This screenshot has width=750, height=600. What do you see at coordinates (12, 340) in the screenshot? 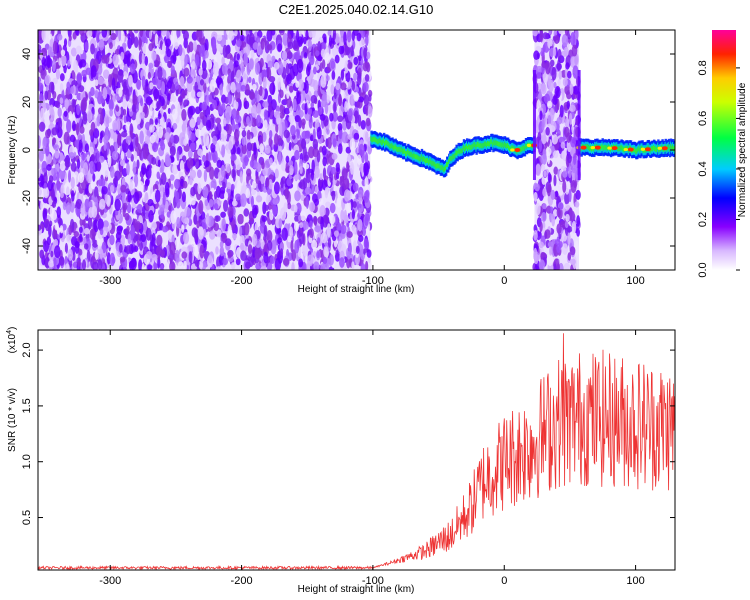
I see `svg-text: (x104)` at bounding box center [12, 340].